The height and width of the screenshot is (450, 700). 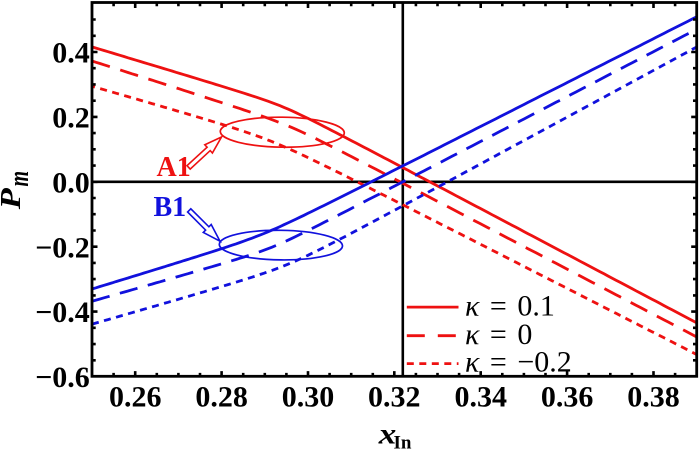 I want to click on svg-text: A1, so click(x=174, y=167).